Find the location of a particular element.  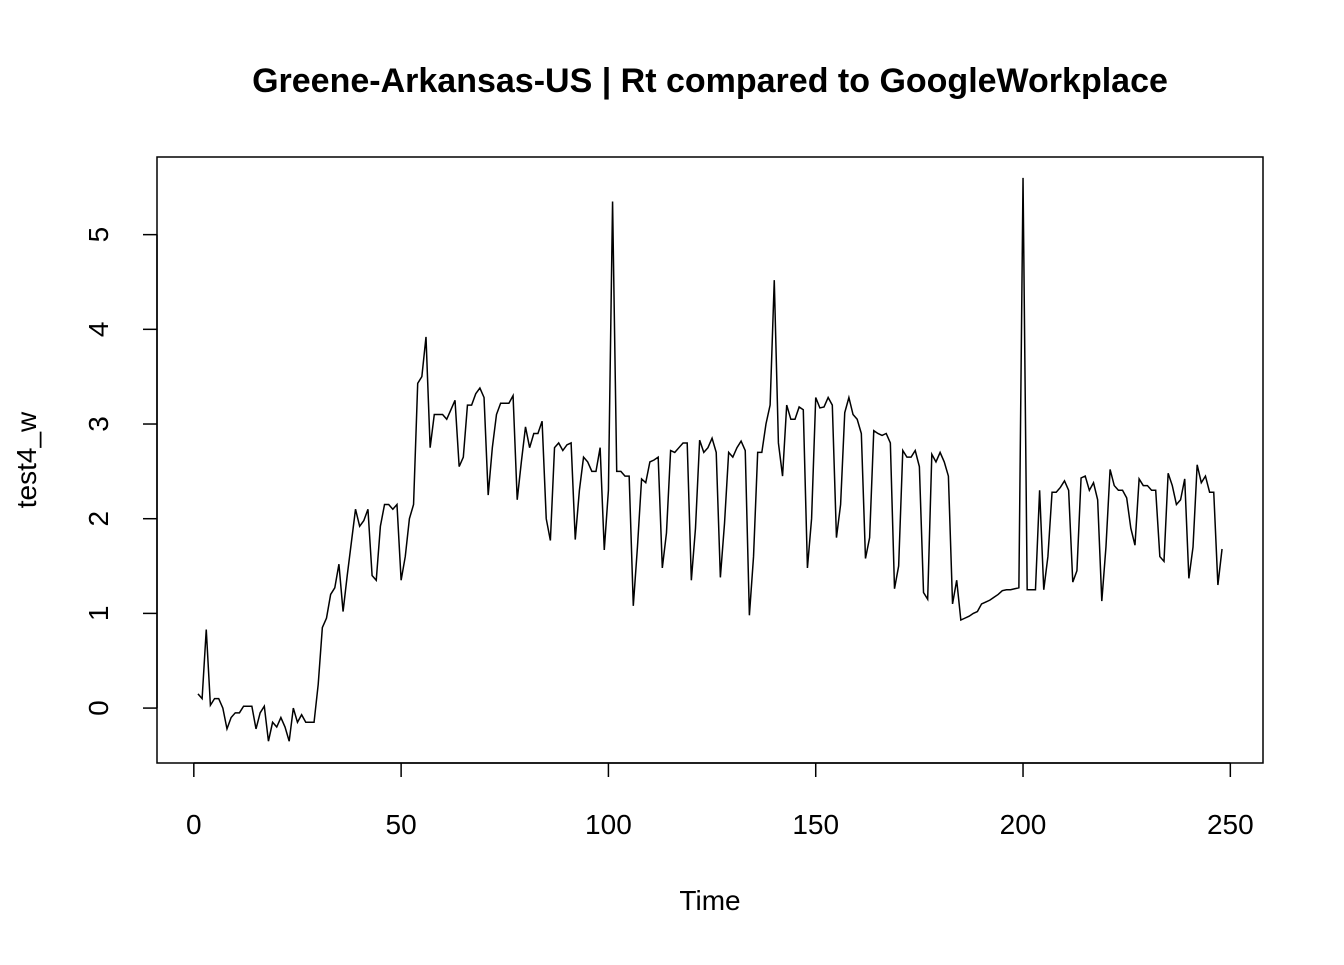

x-tick-label: 250 is located at coordinates (1230, 824).